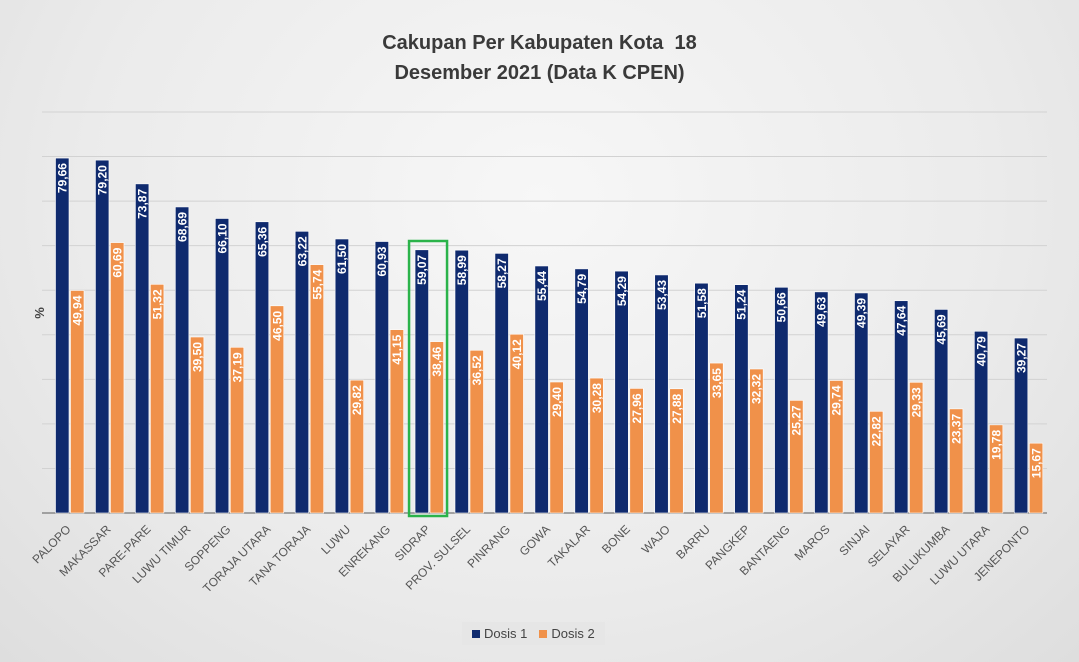  What do you see at coordinates (917, 402) in the screenshot?
I see `data-label: 29,33` at bounding box center [917, 402].